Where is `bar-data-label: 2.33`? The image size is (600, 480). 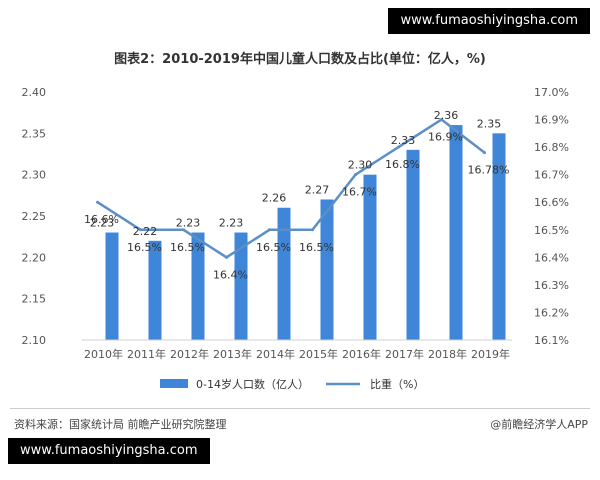 bar-data-label: 2.33 is located at coordinates (403, 140).